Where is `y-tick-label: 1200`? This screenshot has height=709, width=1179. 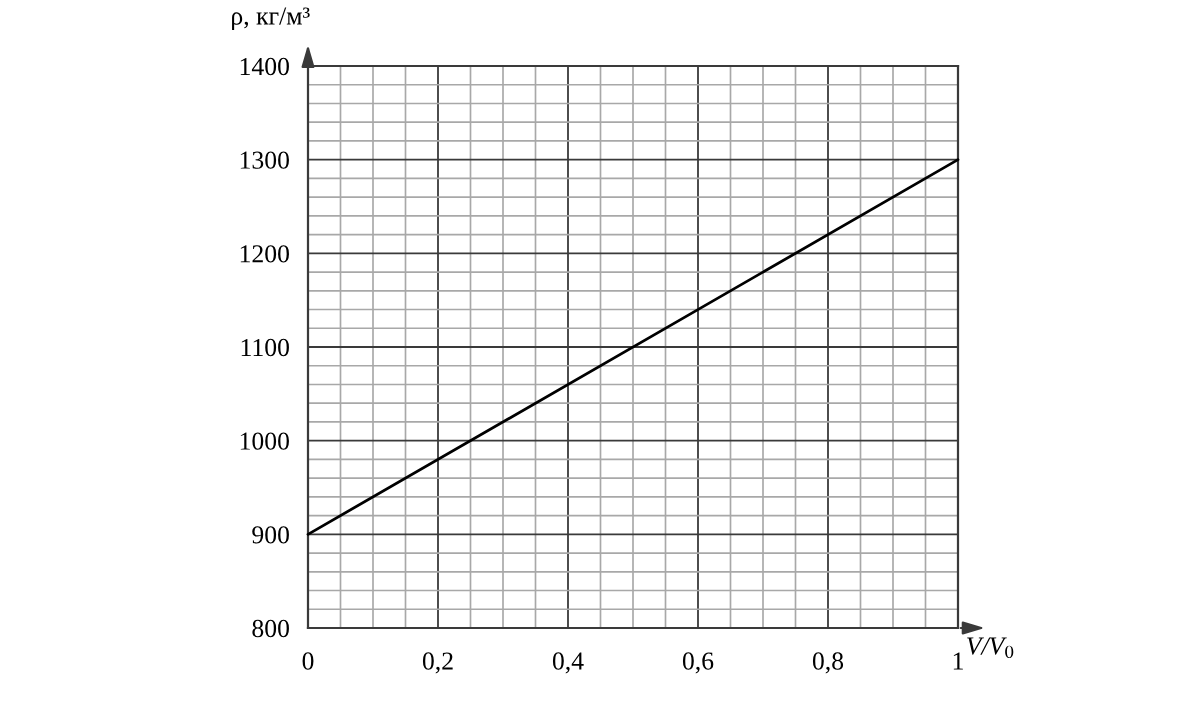 y-tick-label: 1200 is located at coordinates (264, 254).